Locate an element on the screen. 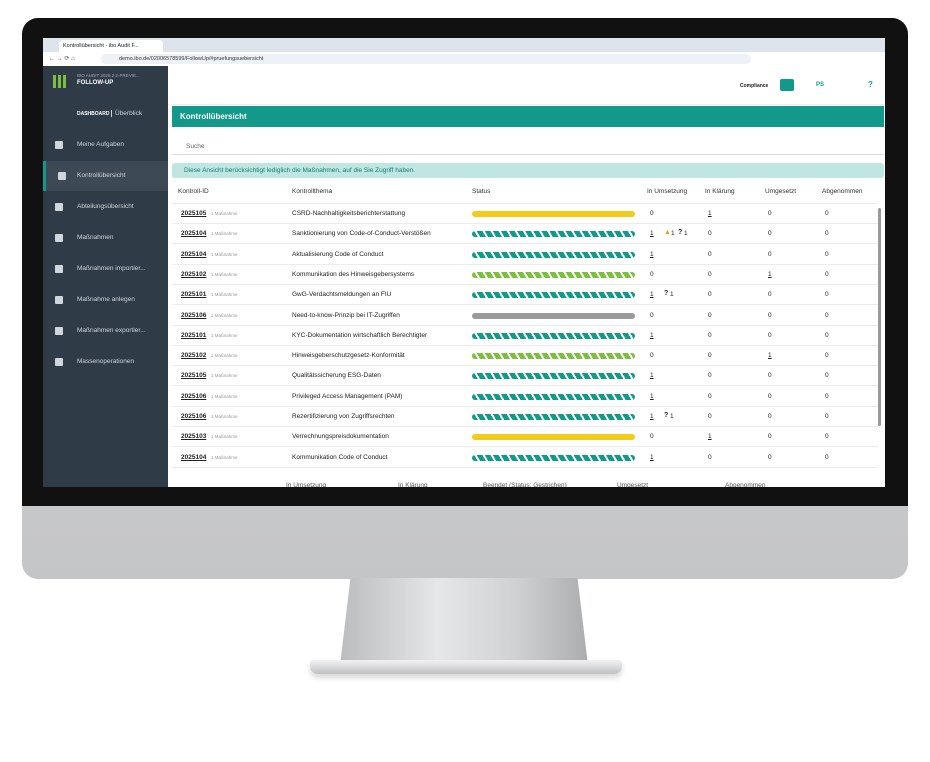  user-menu: PS is located at coordinates (820, 85).